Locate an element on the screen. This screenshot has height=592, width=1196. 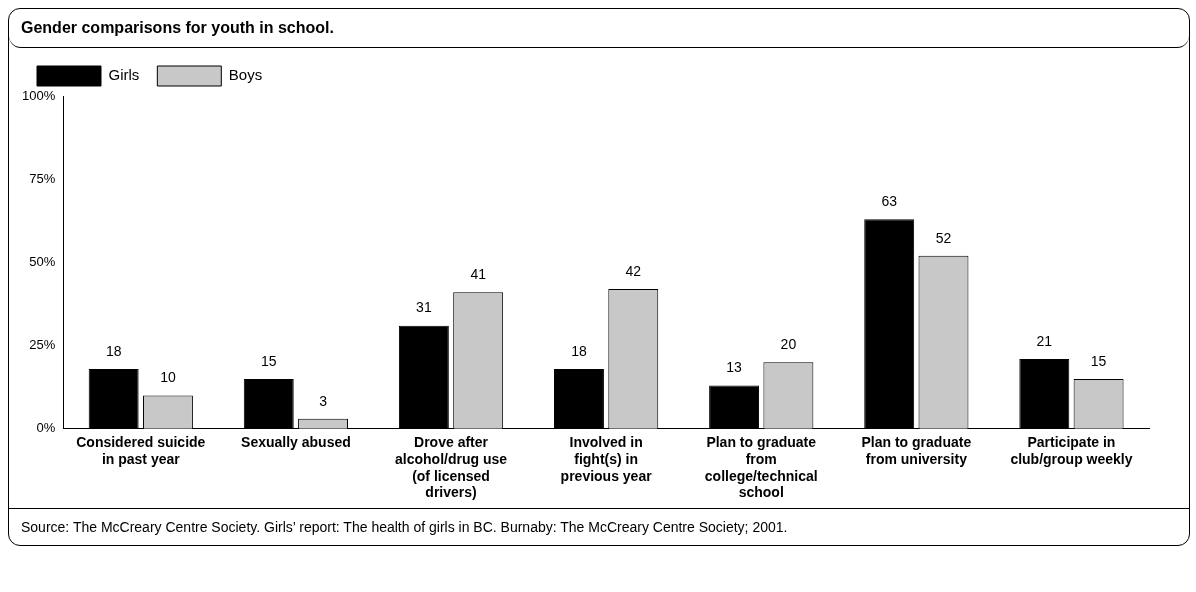
legend-label: Girls is located at coordinates (124, 75).